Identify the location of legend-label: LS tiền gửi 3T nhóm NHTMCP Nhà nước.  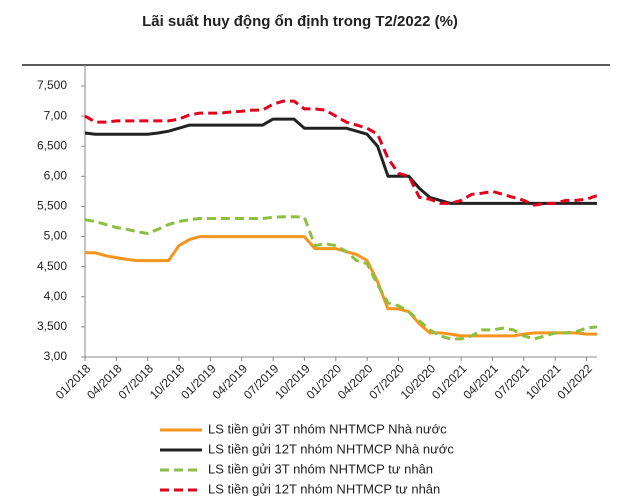
(327, 428).